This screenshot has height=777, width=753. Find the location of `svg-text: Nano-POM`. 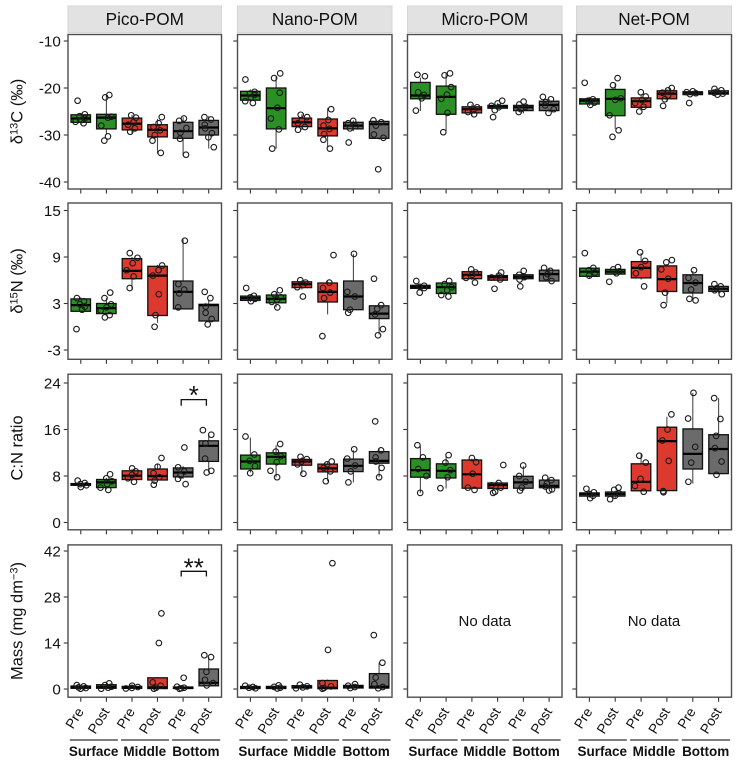

svg-text: Nano-POM is located at coordinates (315, 19).